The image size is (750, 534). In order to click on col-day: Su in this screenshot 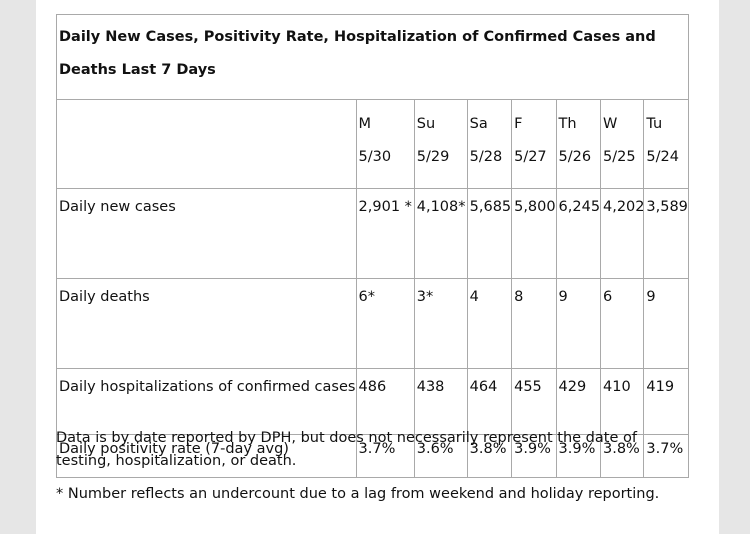, I will do `click(426, 124)`.